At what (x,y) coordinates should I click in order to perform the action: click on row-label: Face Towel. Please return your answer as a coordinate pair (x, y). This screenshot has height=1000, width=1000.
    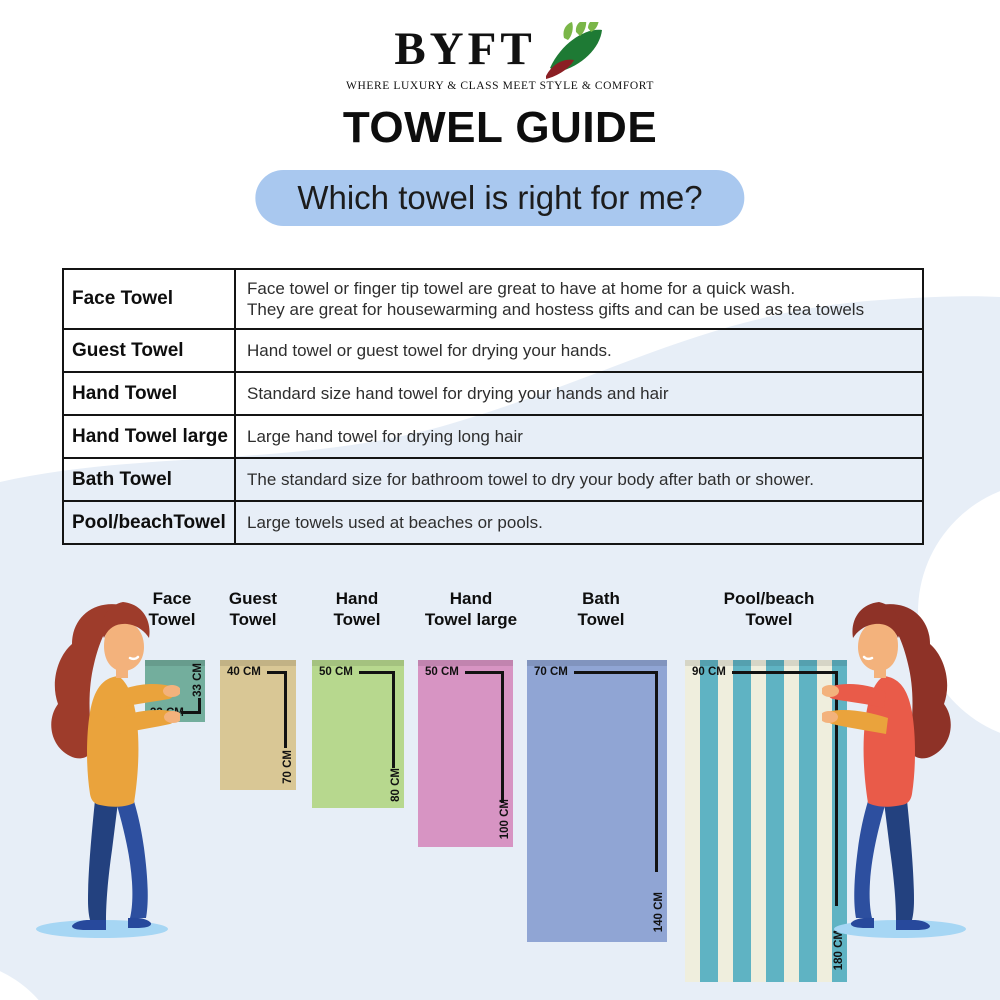
    Looking at the image, I should click on (150, 299).